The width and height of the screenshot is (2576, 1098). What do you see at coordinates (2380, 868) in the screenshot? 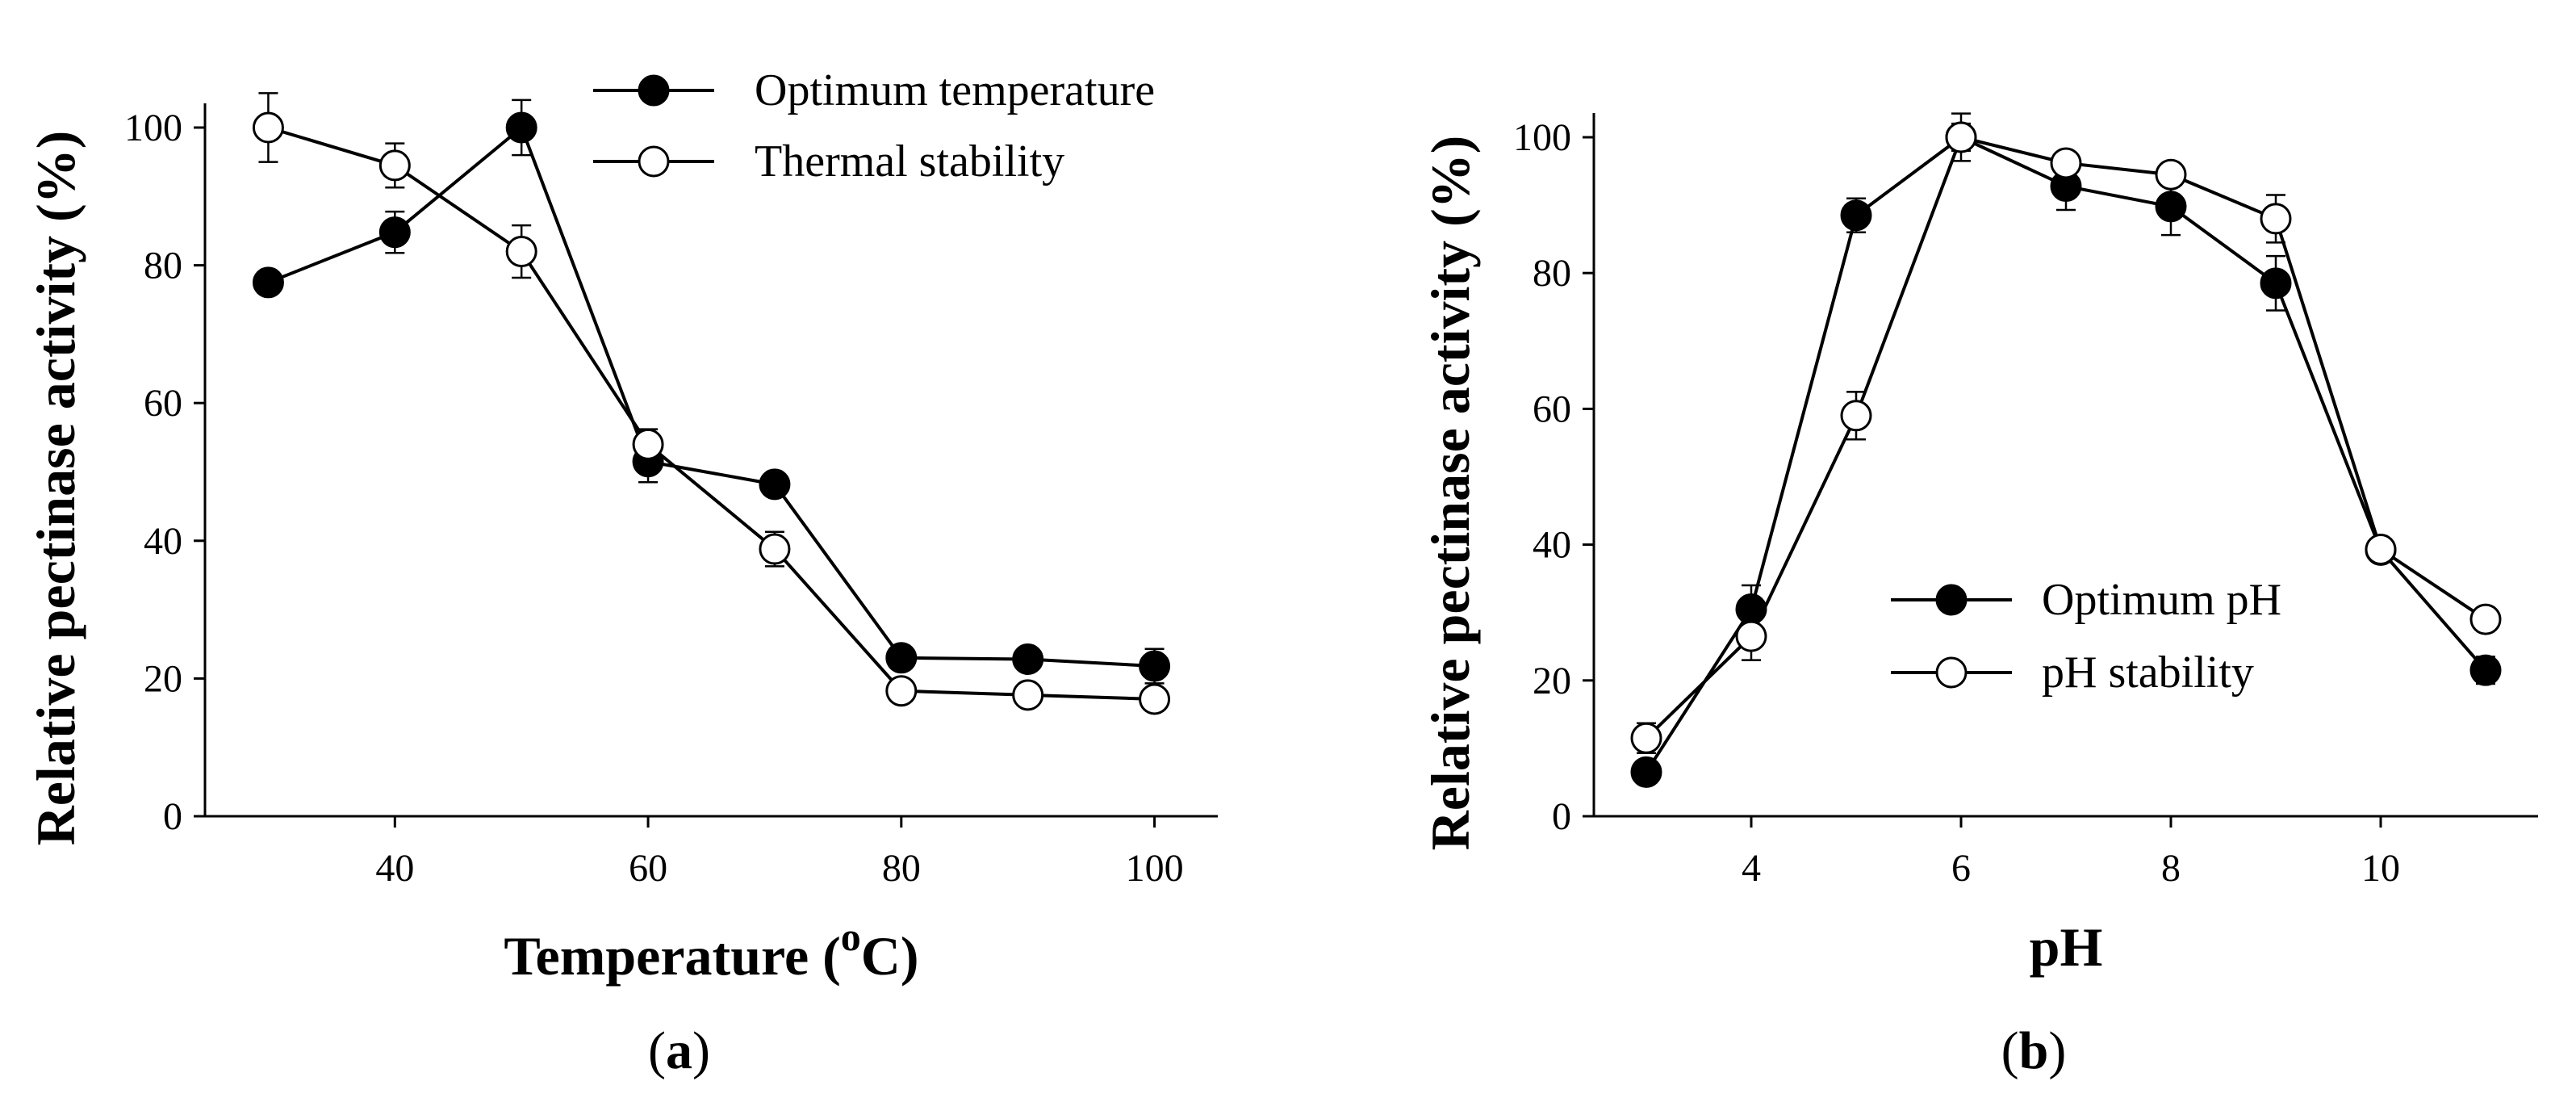
I see `x-tick-label: 10` at bounding box center [2380, 868].